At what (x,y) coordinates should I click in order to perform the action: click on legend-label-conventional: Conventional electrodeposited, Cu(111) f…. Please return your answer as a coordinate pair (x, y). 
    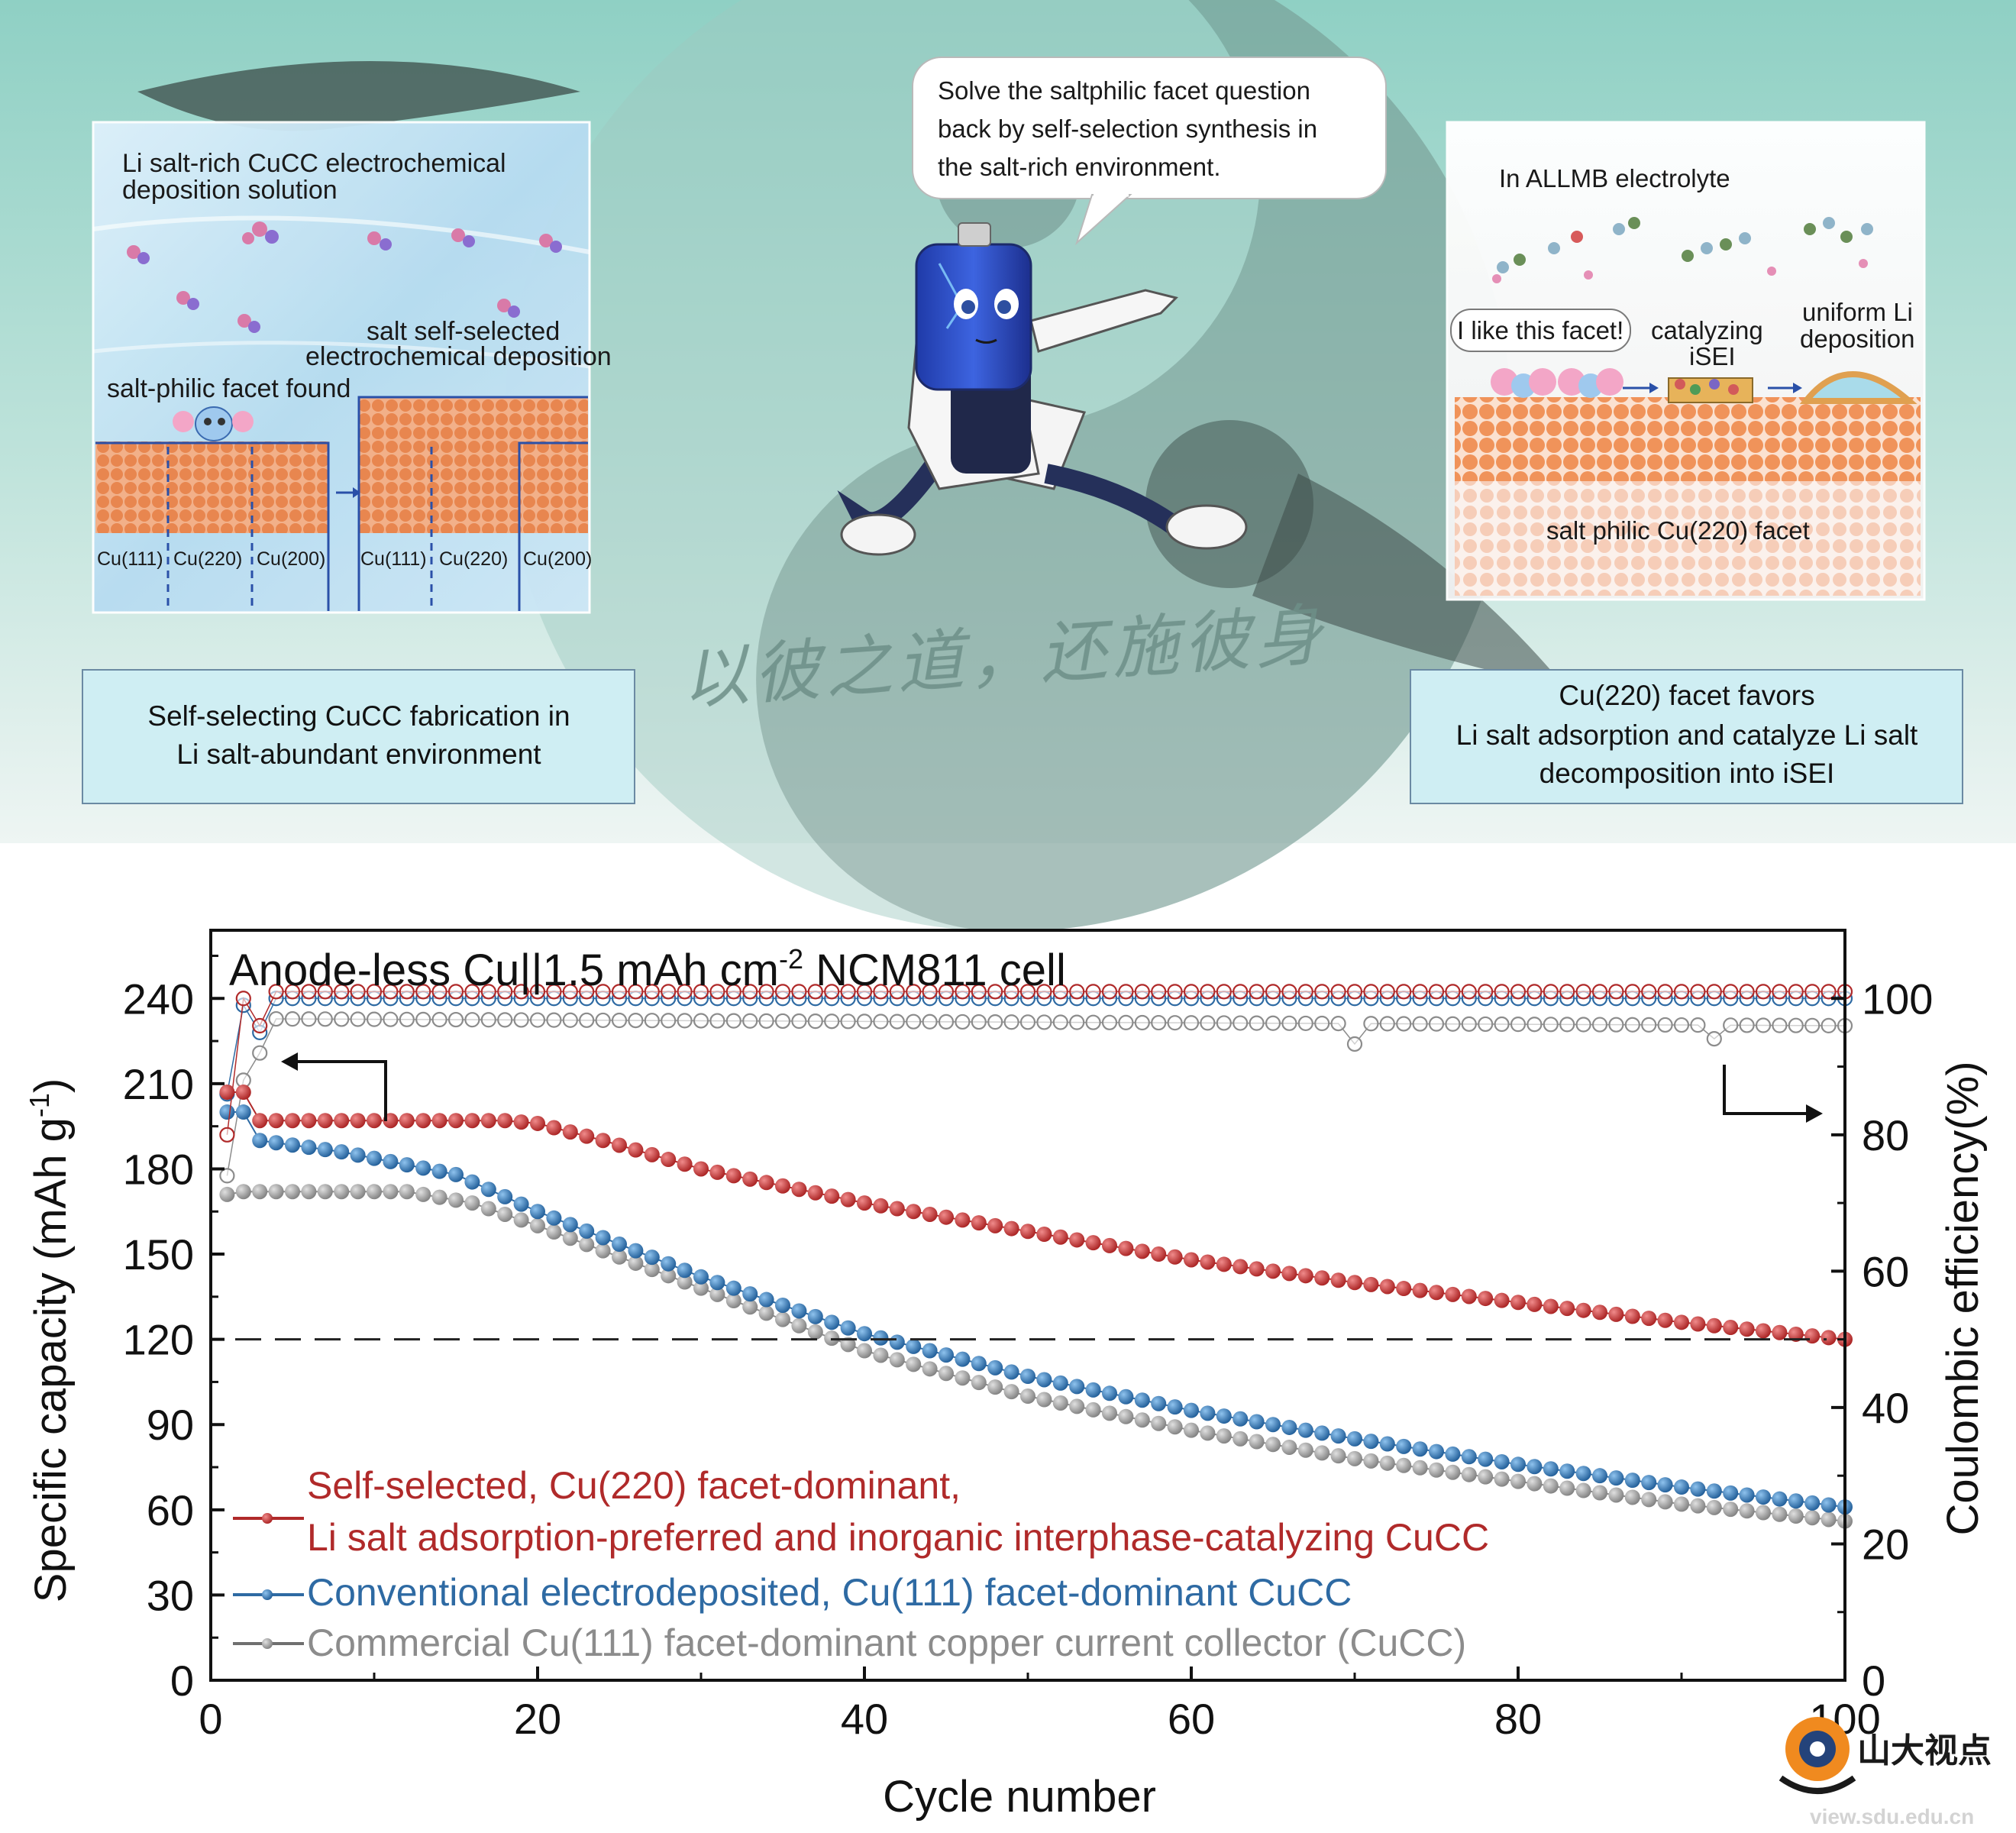
    Looking at the image, I should click on (829, 1593).